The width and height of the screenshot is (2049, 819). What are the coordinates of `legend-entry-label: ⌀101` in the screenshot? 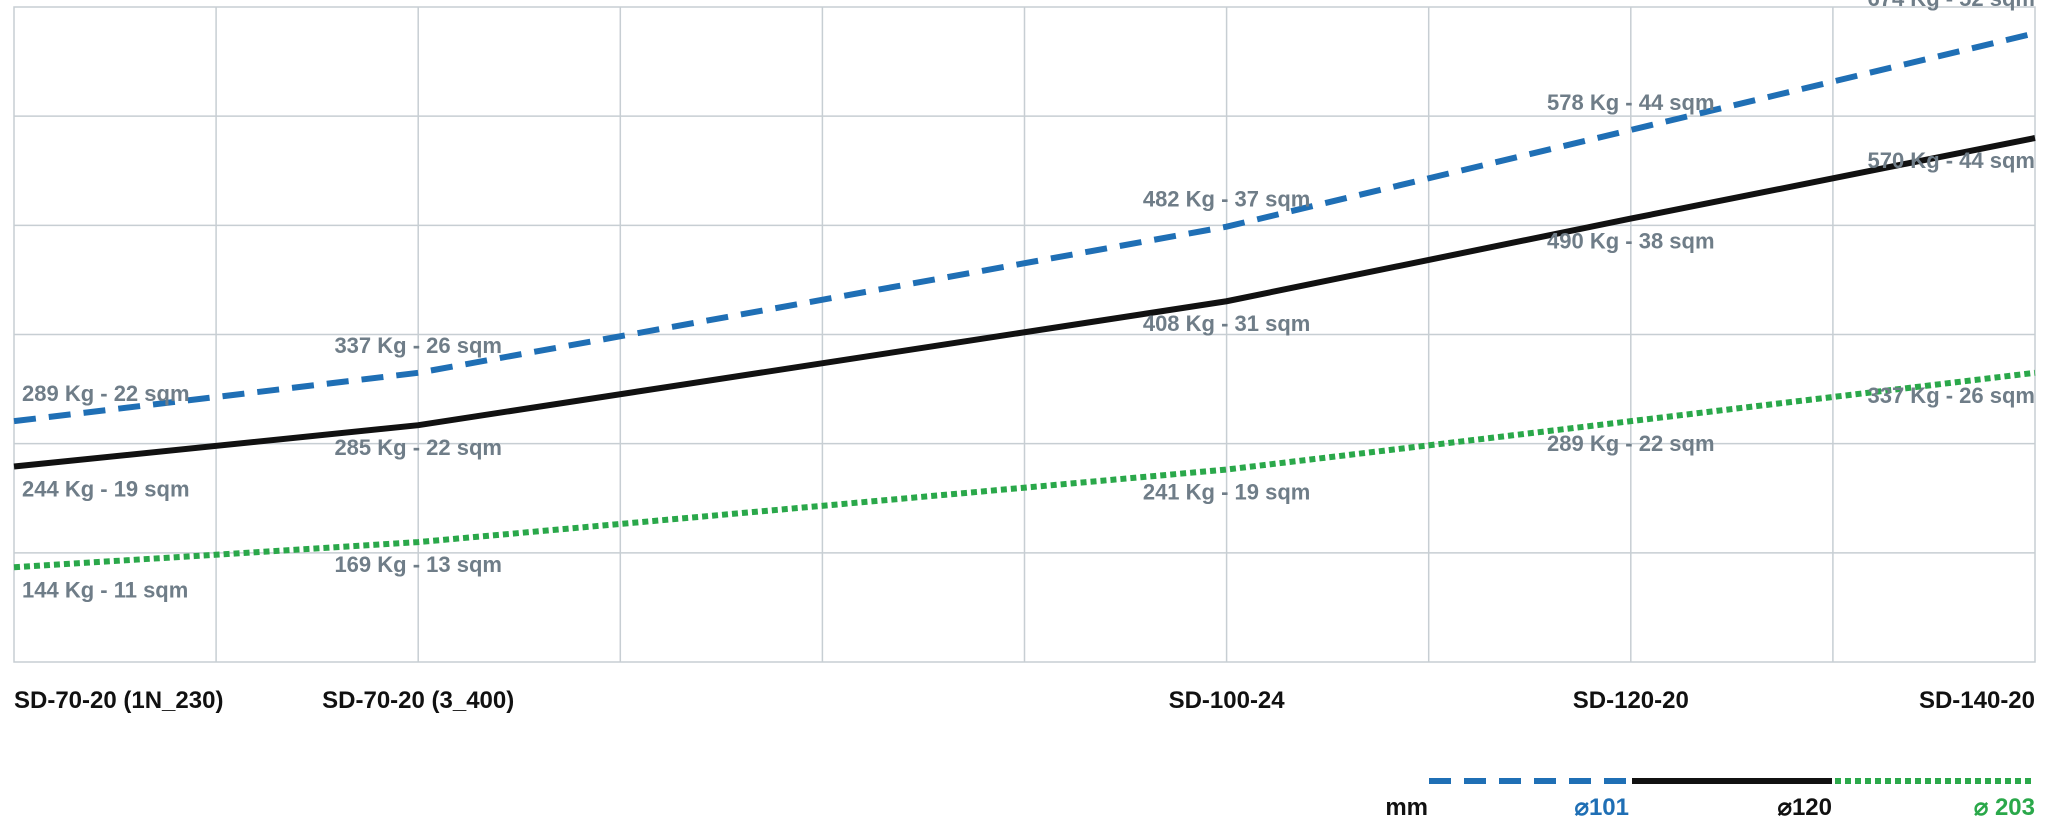 It's located at (1602, 806).